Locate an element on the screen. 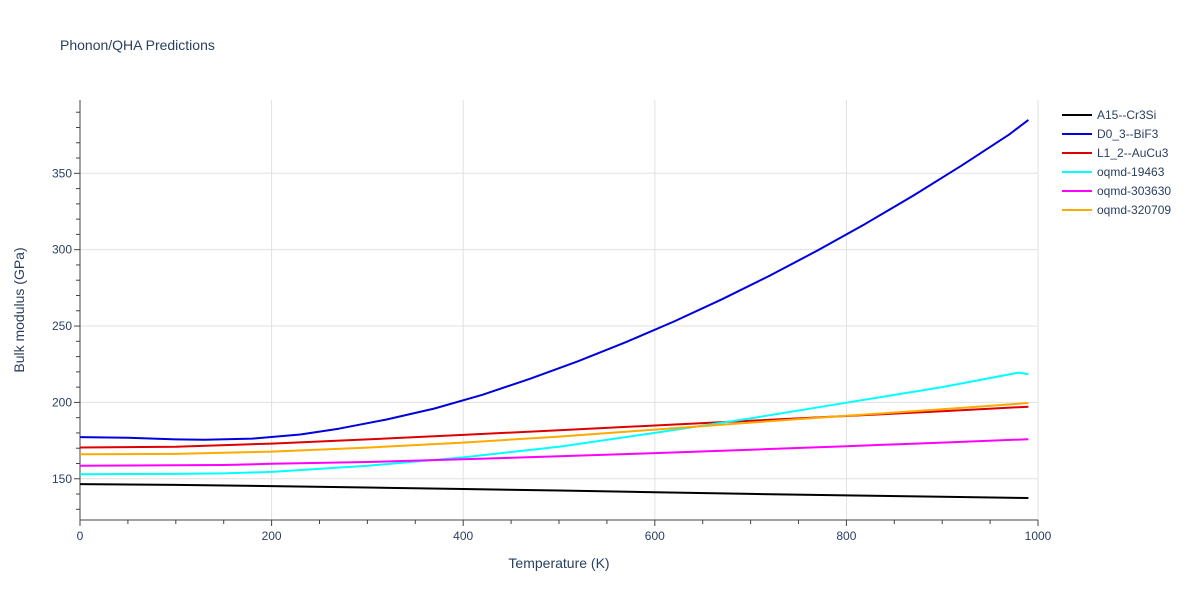 The image size is (1200, 600). x-tick-label: 1000 is located at coordinates (1038, 536).